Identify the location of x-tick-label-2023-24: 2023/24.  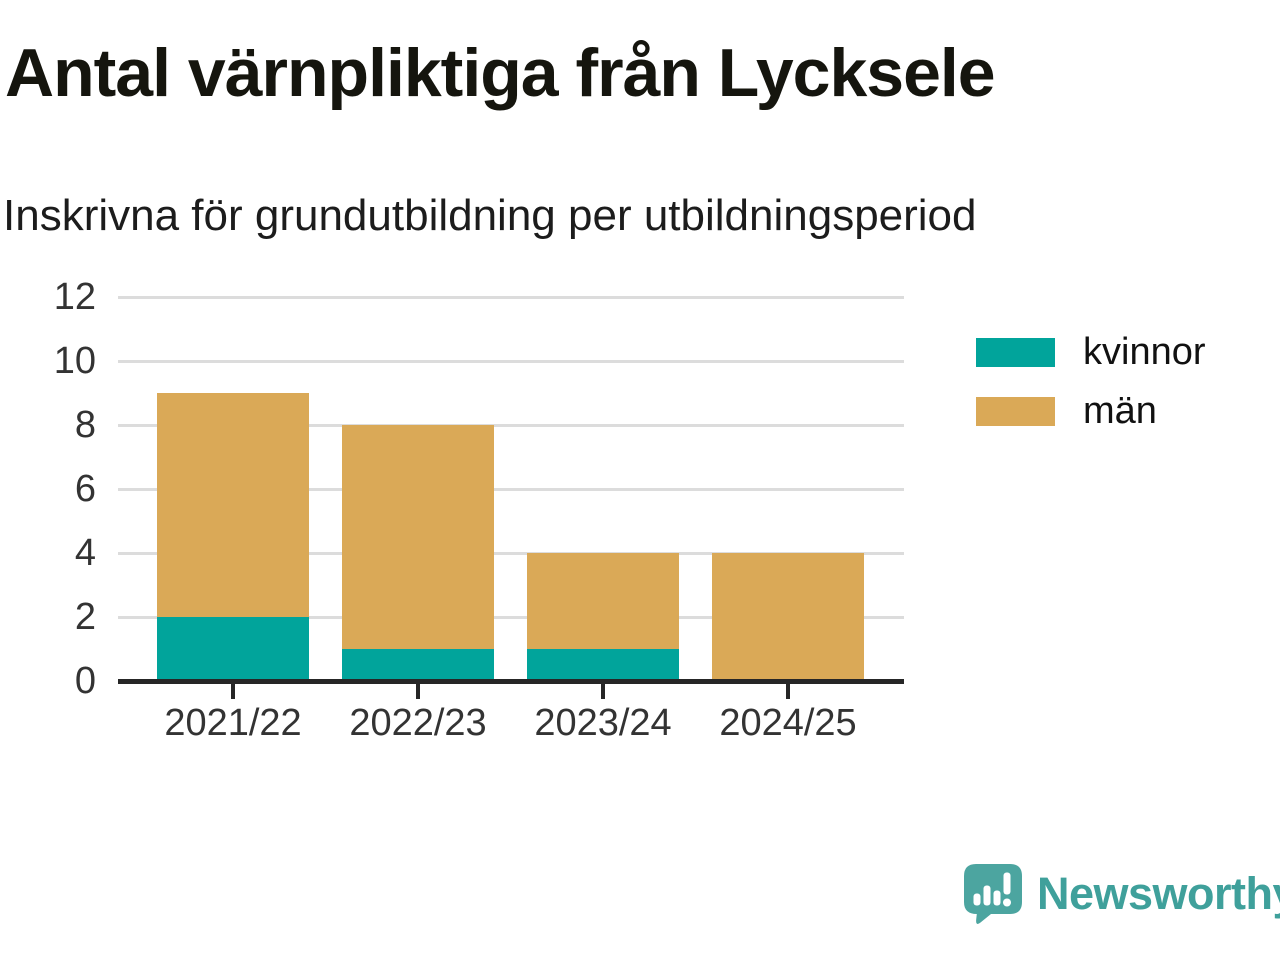
(603, 723).